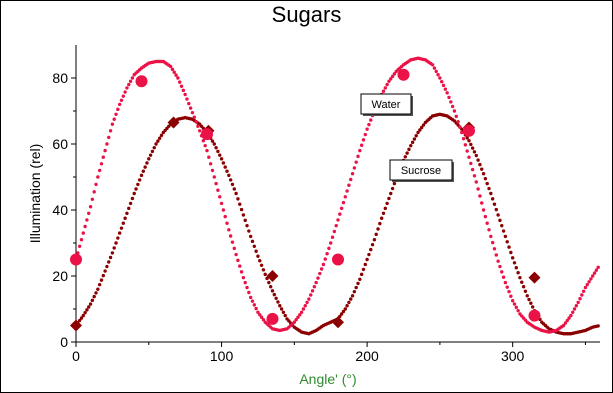  I want to click on sucrose-marker, so click(272, 276).